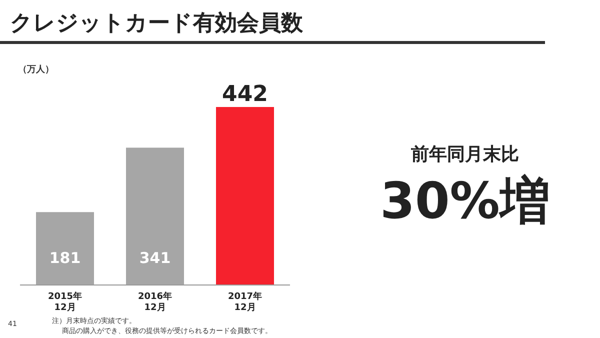 This screenshot has height=338, width=600. Describe the element at coordinates (465, 201) in the screenshot. I see `text: 30%増` at that location.